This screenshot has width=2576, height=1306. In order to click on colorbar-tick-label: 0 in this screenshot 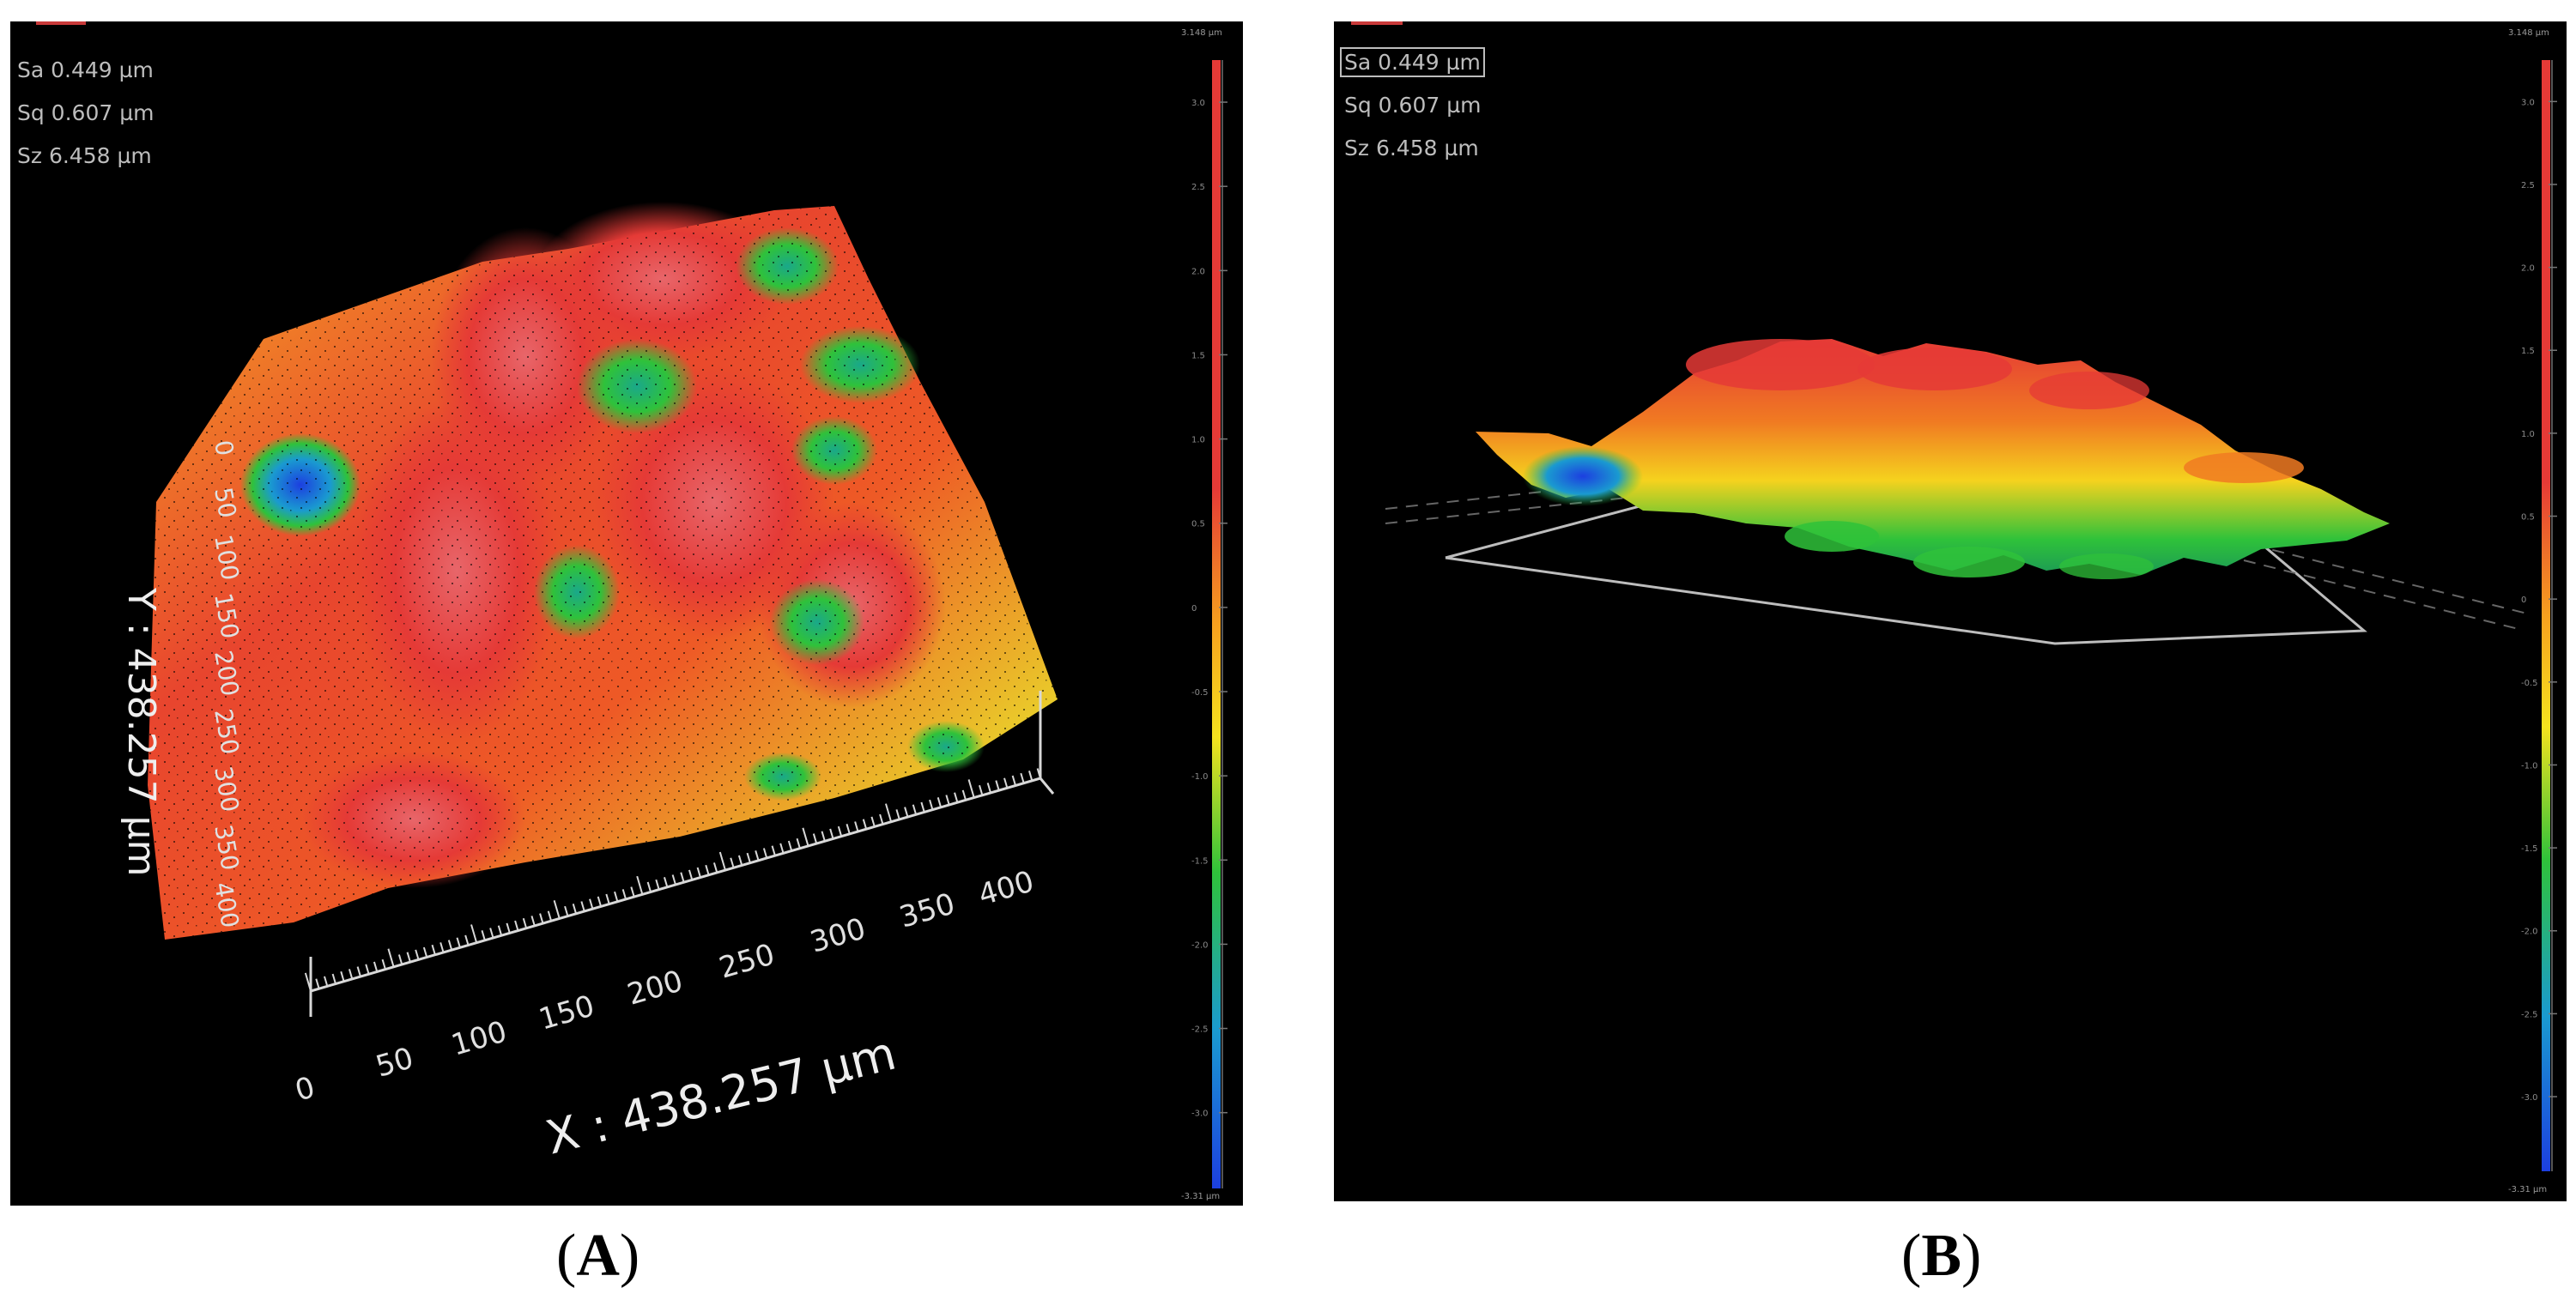, I will do `click(2523, 600)`.